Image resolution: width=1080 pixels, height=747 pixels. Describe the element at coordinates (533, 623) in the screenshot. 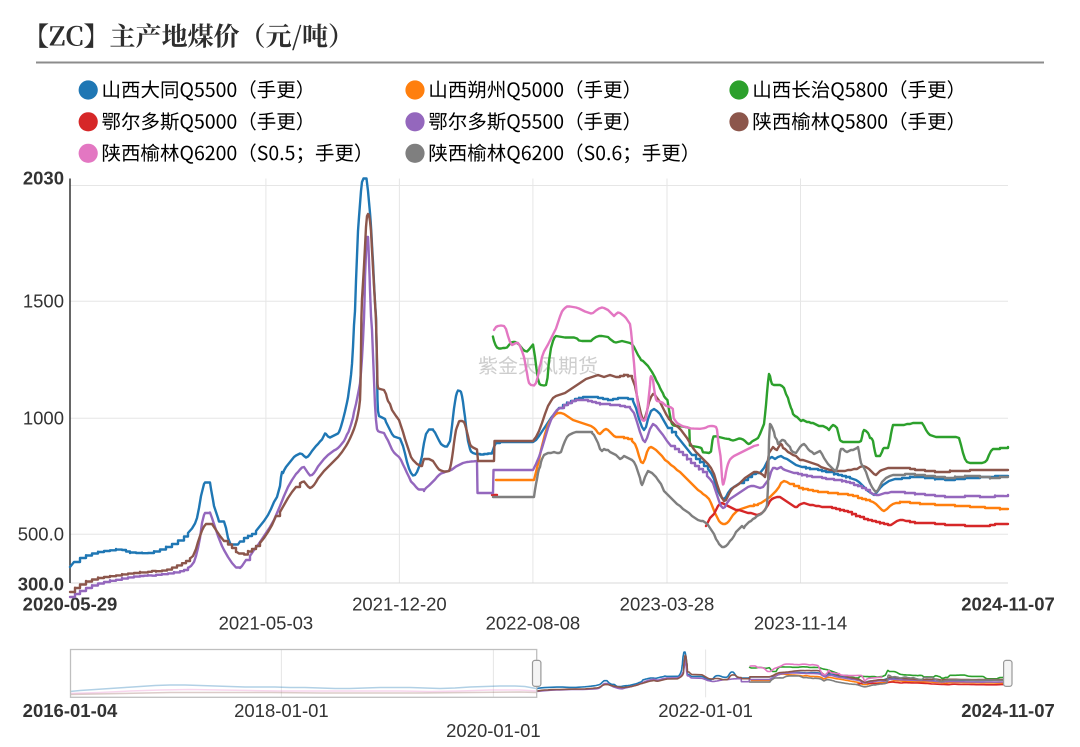

I see `svg-text: 2022-08-08` at that location.